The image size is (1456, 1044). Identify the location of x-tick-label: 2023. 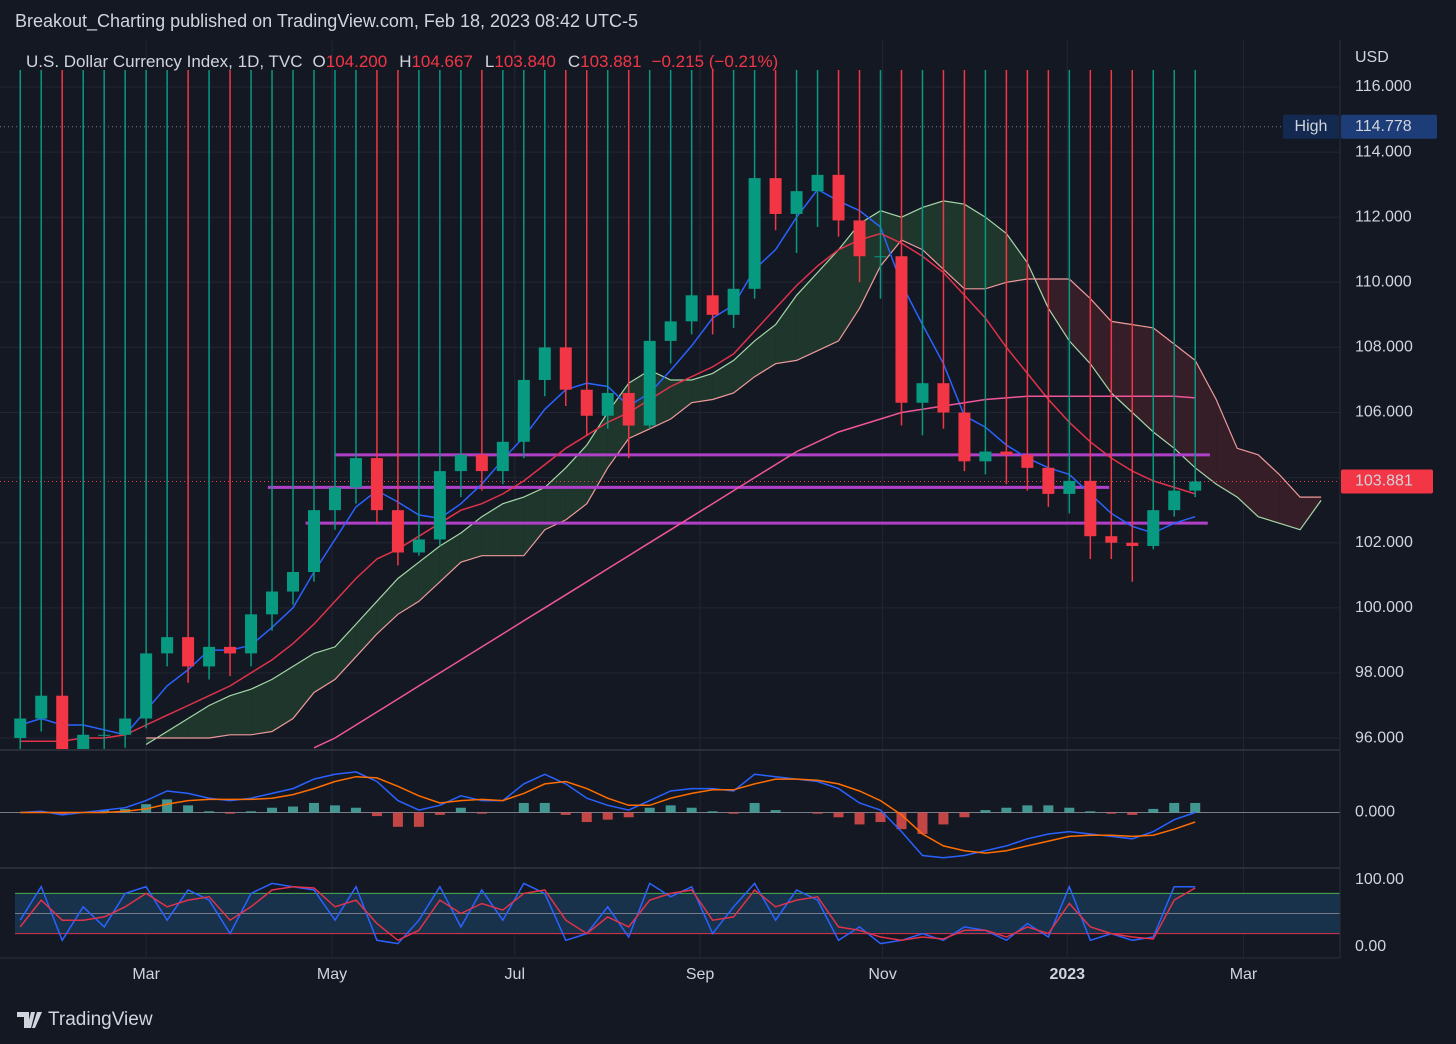
(1067, 974).